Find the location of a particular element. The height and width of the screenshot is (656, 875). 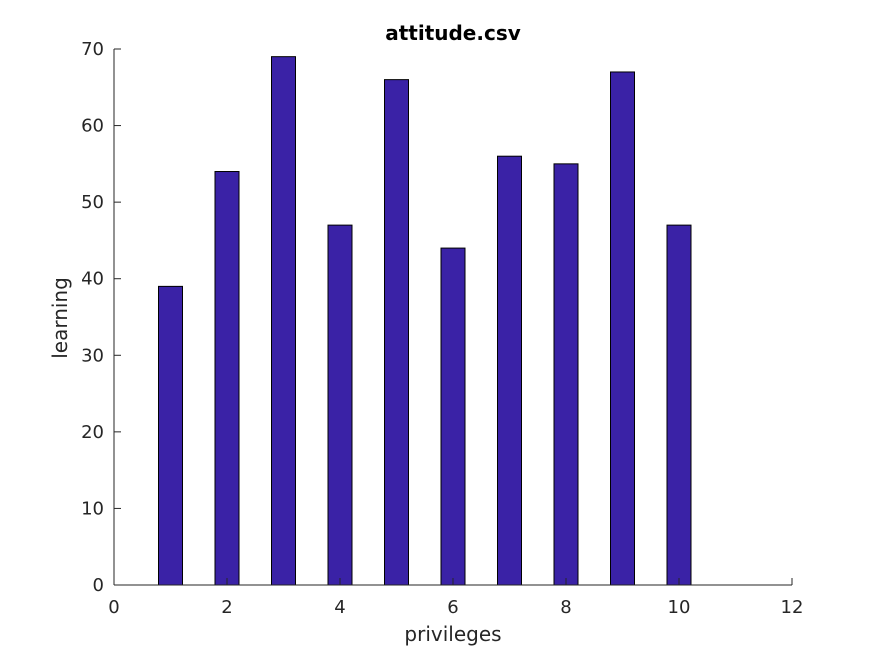

y-tick-label: 30 is located at coordinates (92, 355).